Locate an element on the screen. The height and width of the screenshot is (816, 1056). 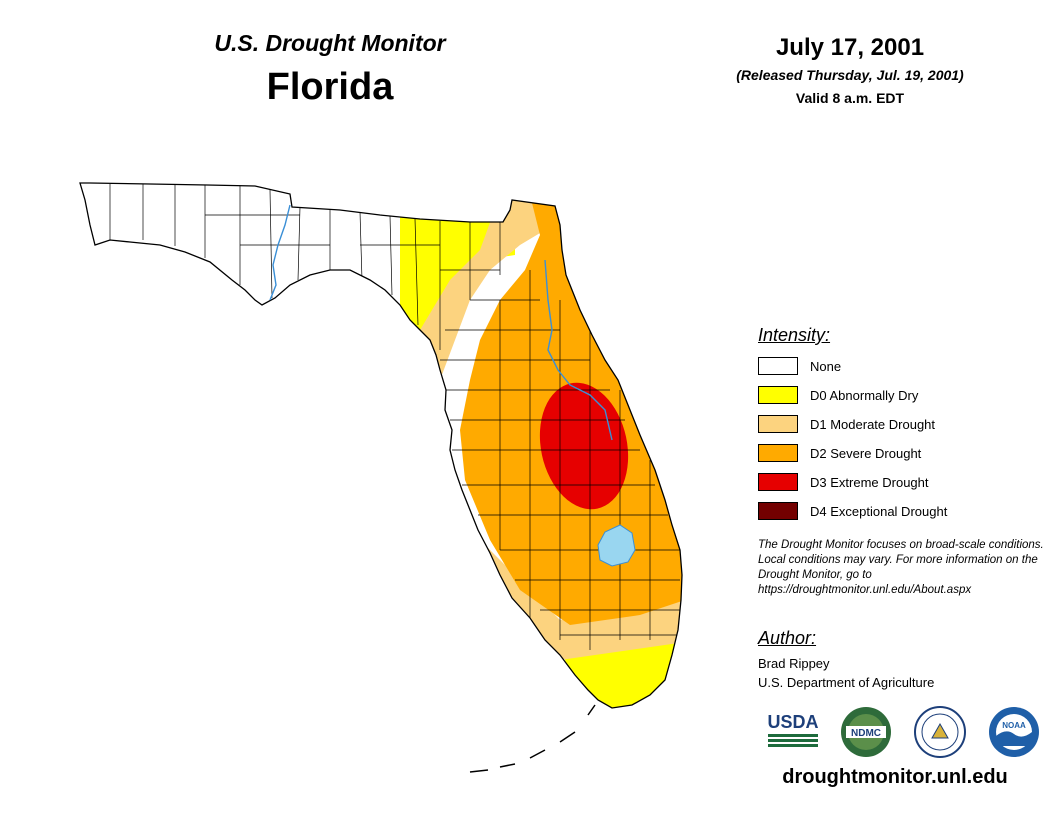
map-subtitle: U.S. Drought Monitor is located at coordinates (330, 43).